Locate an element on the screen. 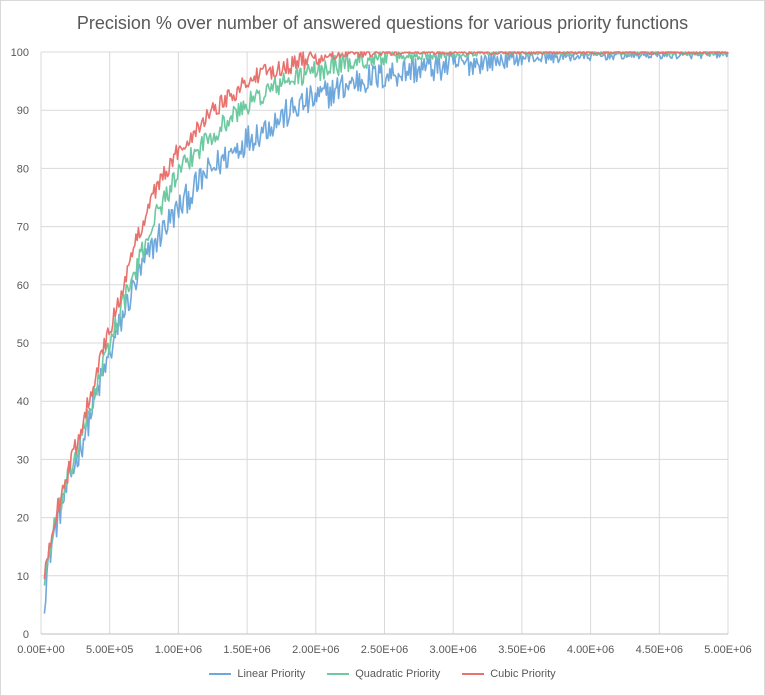  x-tick-label: 4.00E+06 is located at coordinates (590, 650).